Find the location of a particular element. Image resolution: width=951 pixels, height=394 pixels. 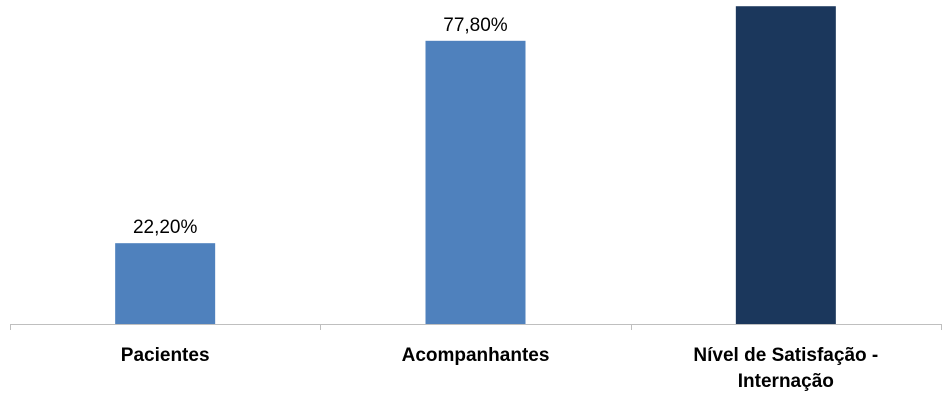

data-label: 87,30% is located at coordinates (786, 0).